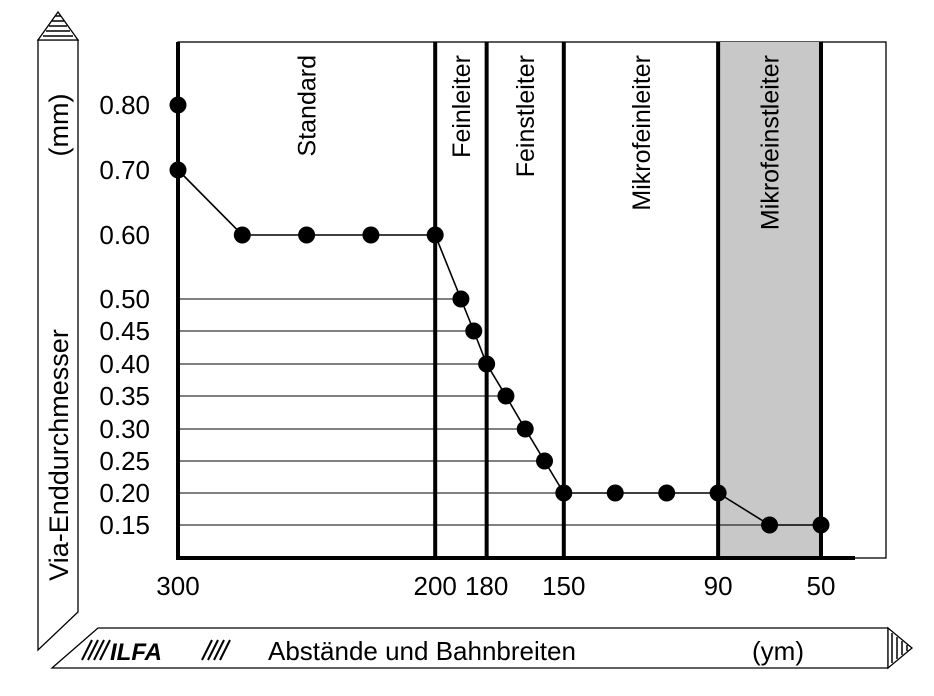 This screenshot has width=934, height=696. Describe the element at coordinates (59, 125) in the screenshot. I see `y-axis-unit: (mm)` at that location.